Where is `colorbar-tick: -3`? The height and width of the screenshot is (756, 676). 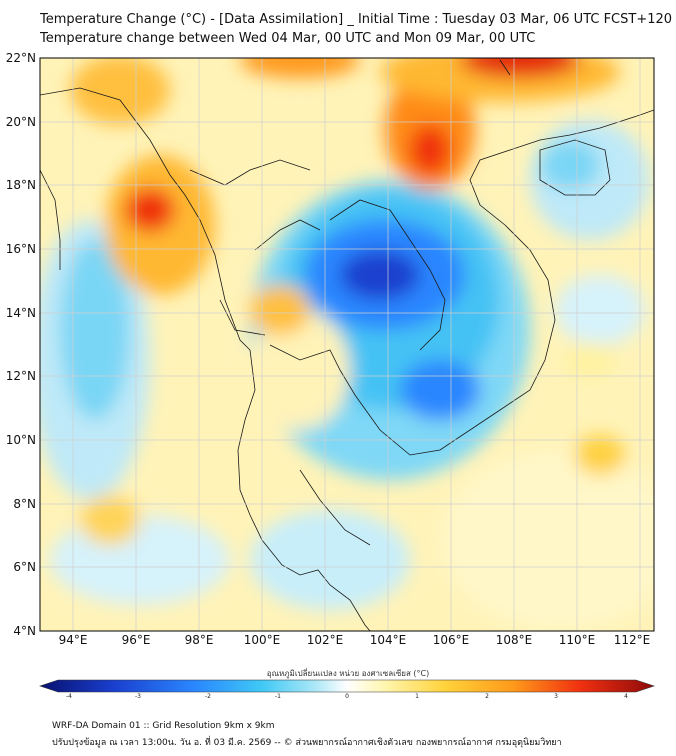
colorbar-tick: -3 is located at coordinates (138, 696).